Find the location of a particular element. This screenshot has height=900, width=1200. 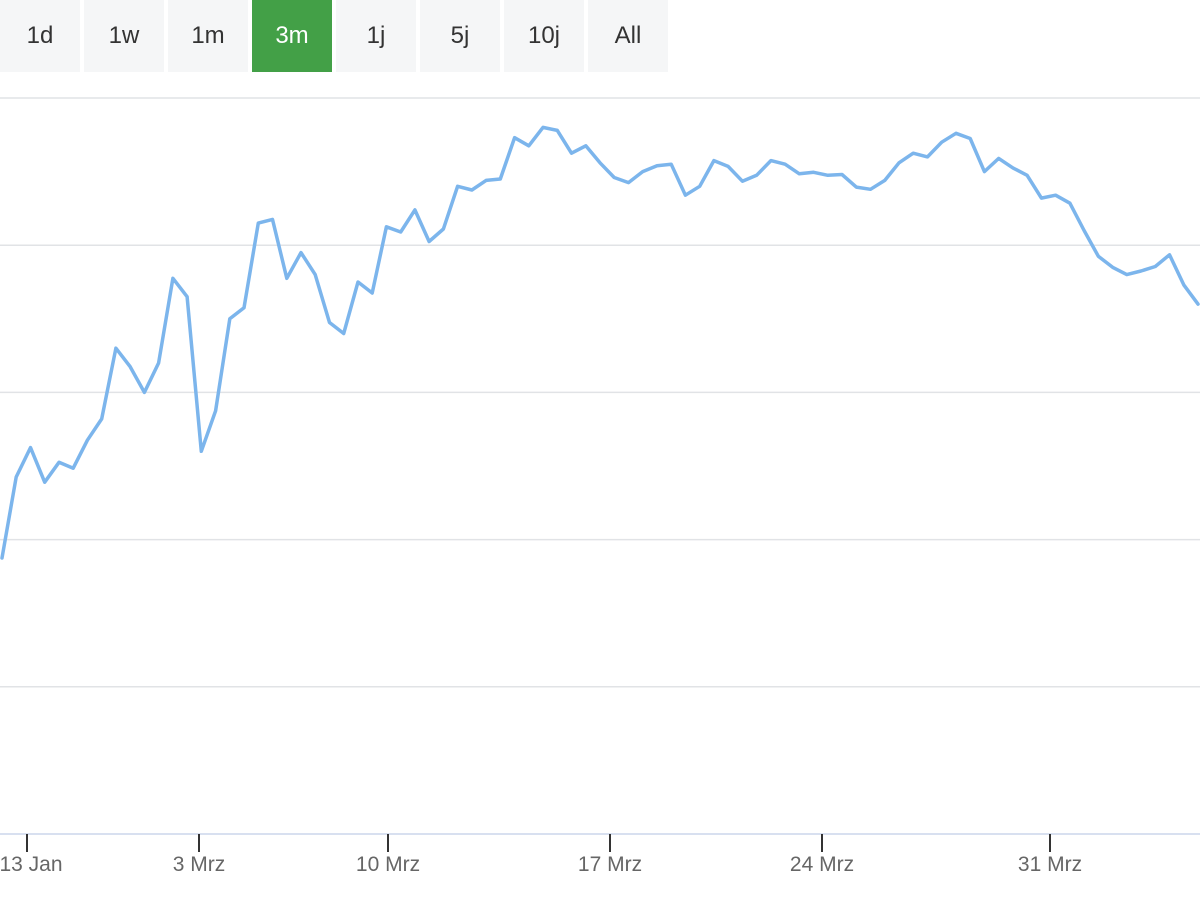

x-tick-label: 3 Mrz is located at coordinates (199, 864).